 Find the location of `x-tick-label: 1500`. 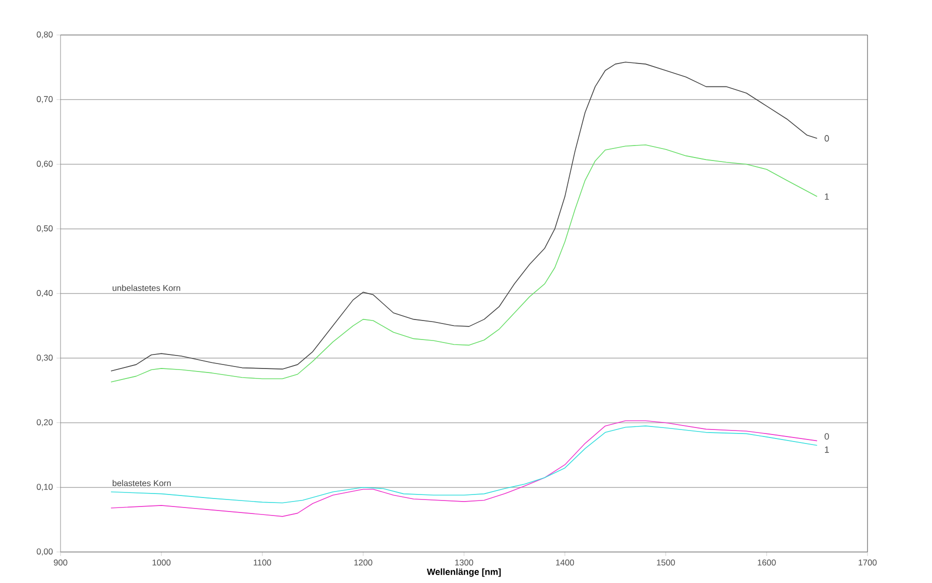

x-tick-label: 1500 is located at coordinates (665, 563).